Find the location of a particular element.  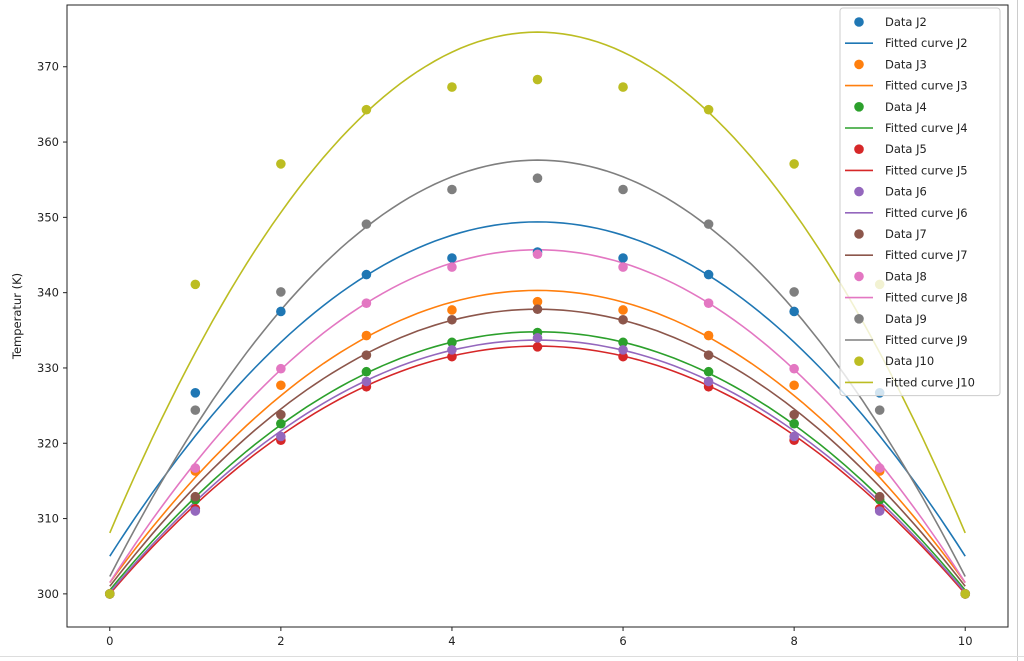

legend-label: Data J7 is located at coordinates (906, 234).